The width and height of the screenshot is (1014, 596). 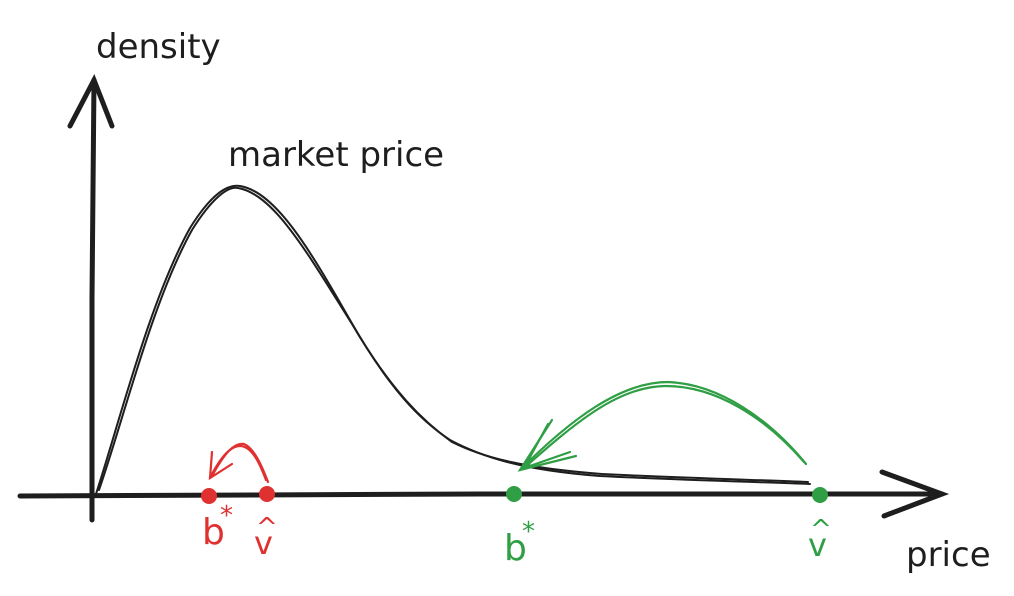 I want to click on green-bid-star: *, so click(x=528, y=532).